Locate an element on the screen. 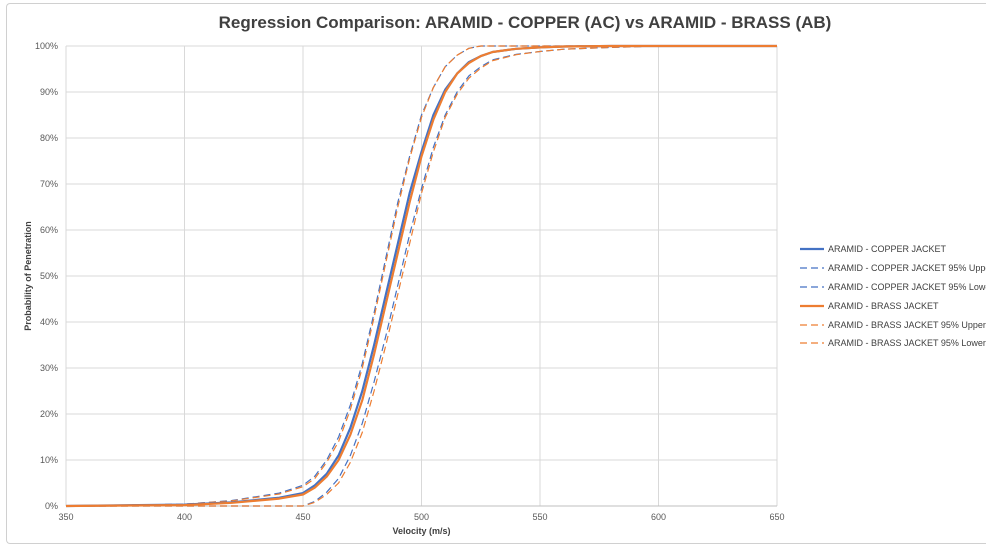 This screenshot has width=986, height=547. x-tick-label: 650 is located at coordinates (776, 517).